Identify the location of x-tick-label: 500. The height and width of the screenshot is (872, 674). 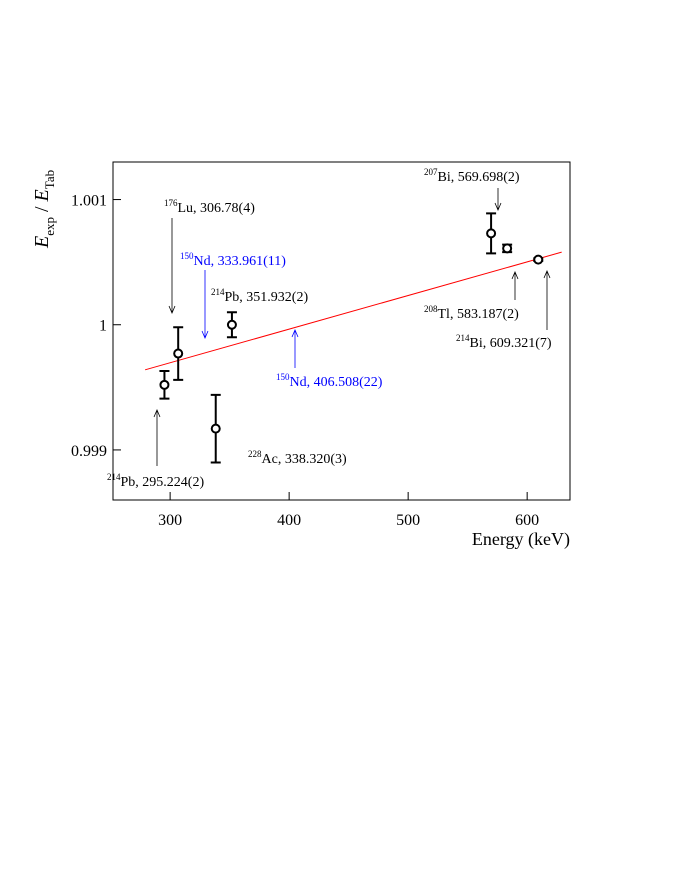
(408, 520).